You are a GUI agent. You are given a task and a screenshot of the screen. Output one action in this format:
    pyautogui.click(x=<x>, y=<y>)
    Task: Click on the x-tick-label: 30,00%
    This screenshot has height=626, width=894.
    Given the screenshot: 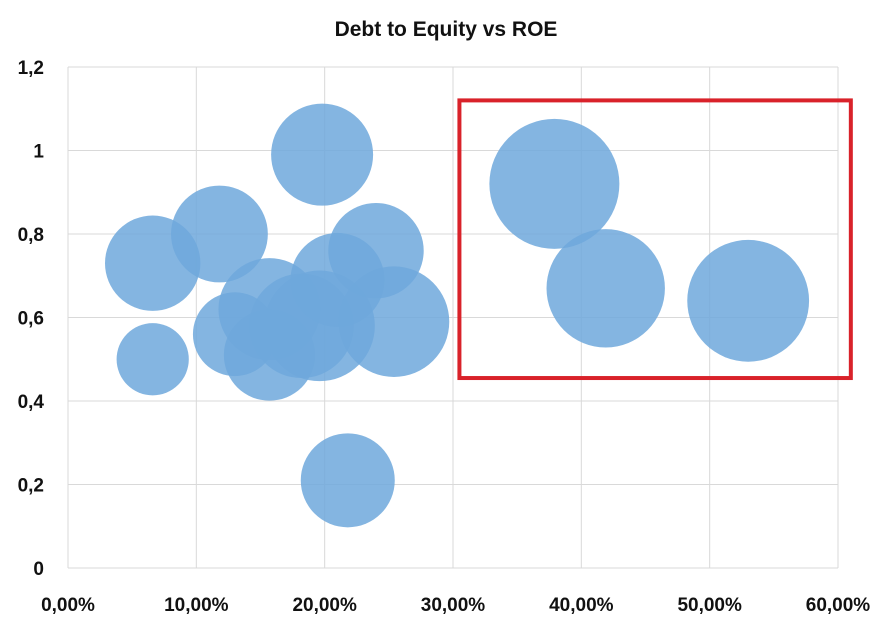 What is the action you would take?
    pyautogui.click(x=453, y=605)
    